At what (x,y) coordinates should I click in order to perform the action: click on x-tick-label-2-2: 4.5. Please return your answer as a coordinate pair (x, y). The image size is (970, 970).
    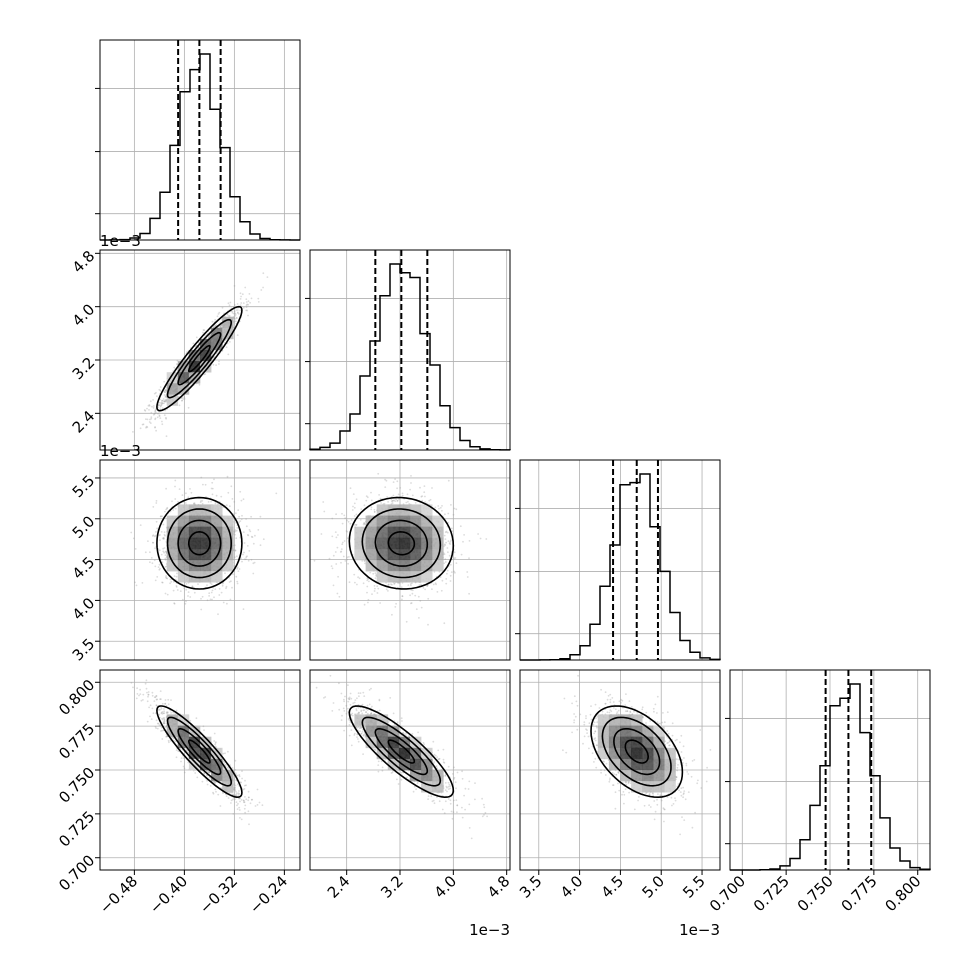
    Looking at the image, I should click on (613, 887).